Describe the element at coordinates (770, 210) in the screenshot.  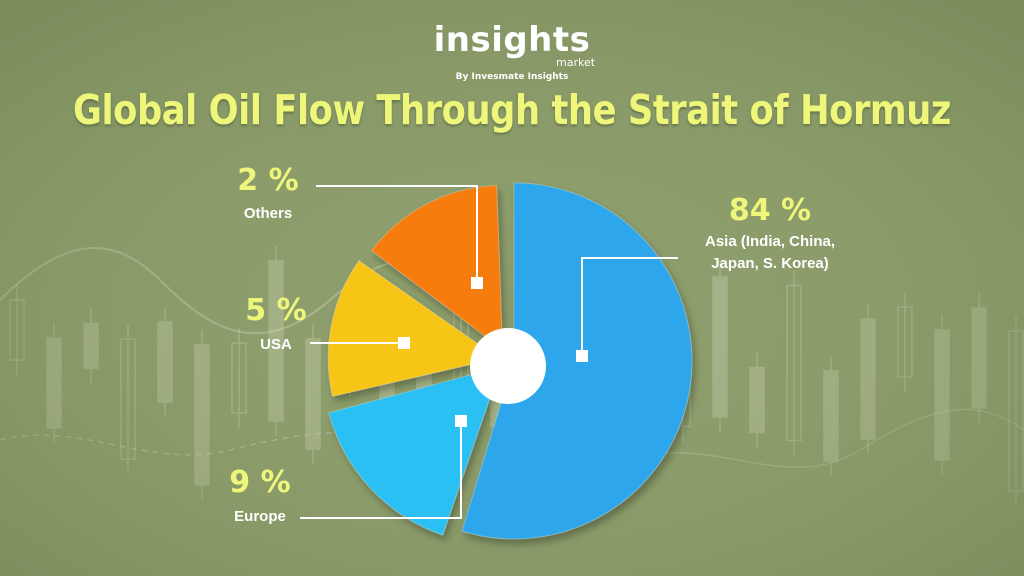
I see `slice-value-label: 84 %` at that location.